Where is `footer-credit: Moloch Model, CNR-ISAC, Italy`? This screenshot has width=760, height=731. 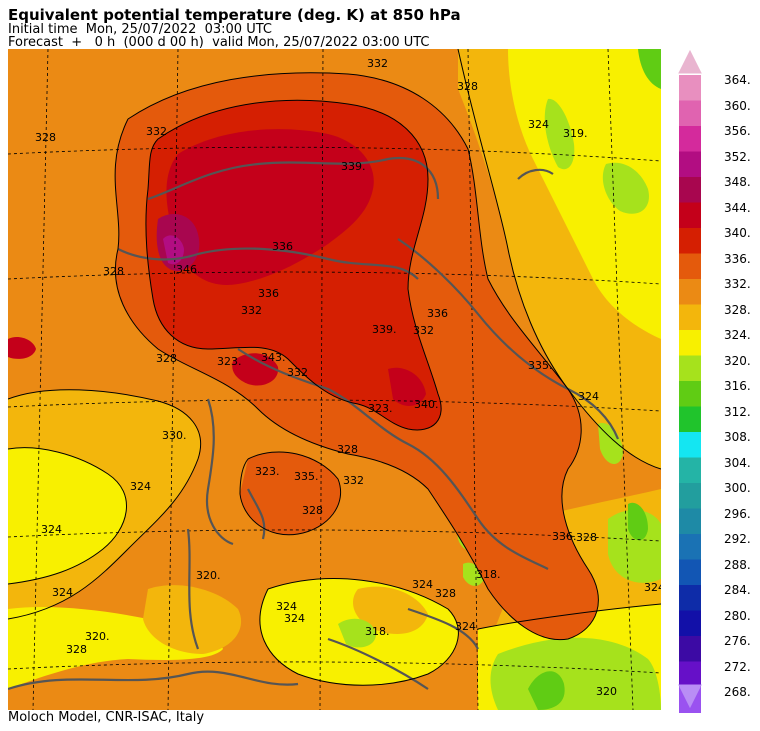
footer-credit: Moloch Model, CNR-ISAC, Italy is located at coordinates (106, 717).